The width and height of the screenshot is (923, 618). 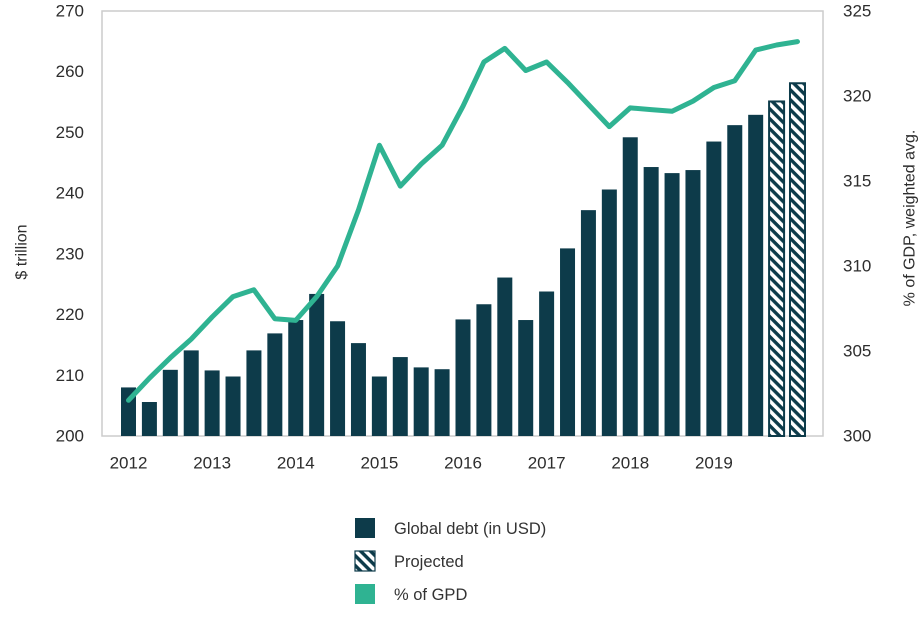 I want to click on x-axis-year-label: 2016, so click(x=463, y=463).